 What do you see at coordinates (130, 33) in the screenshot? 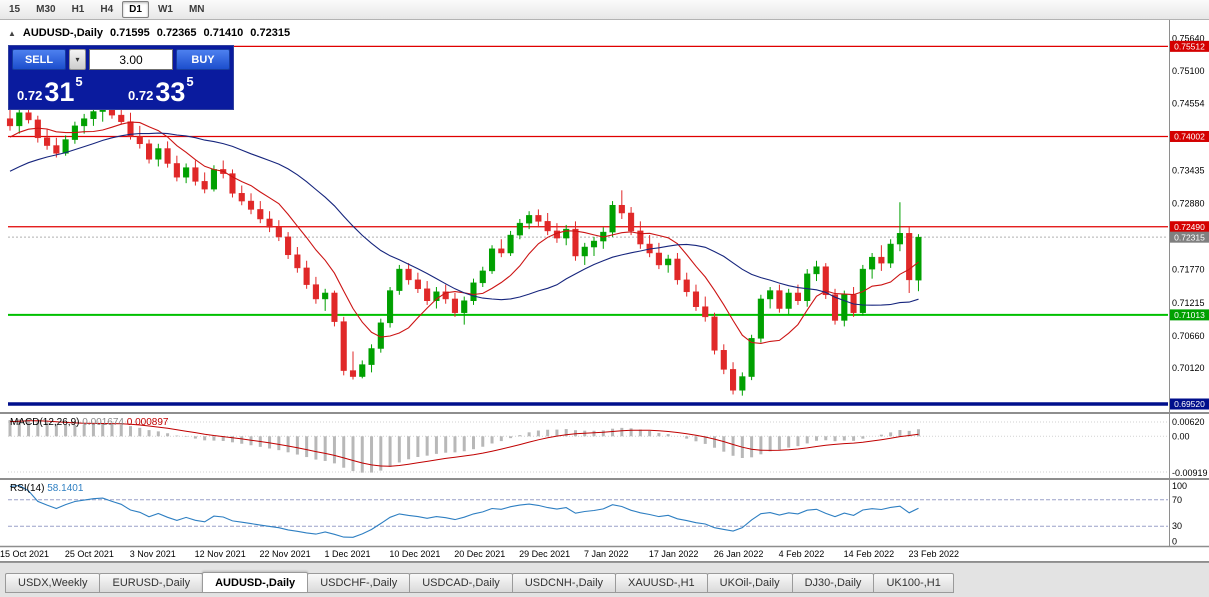
I see `ohlc-open-value: 0.71595` at bounding box center [130, 33].